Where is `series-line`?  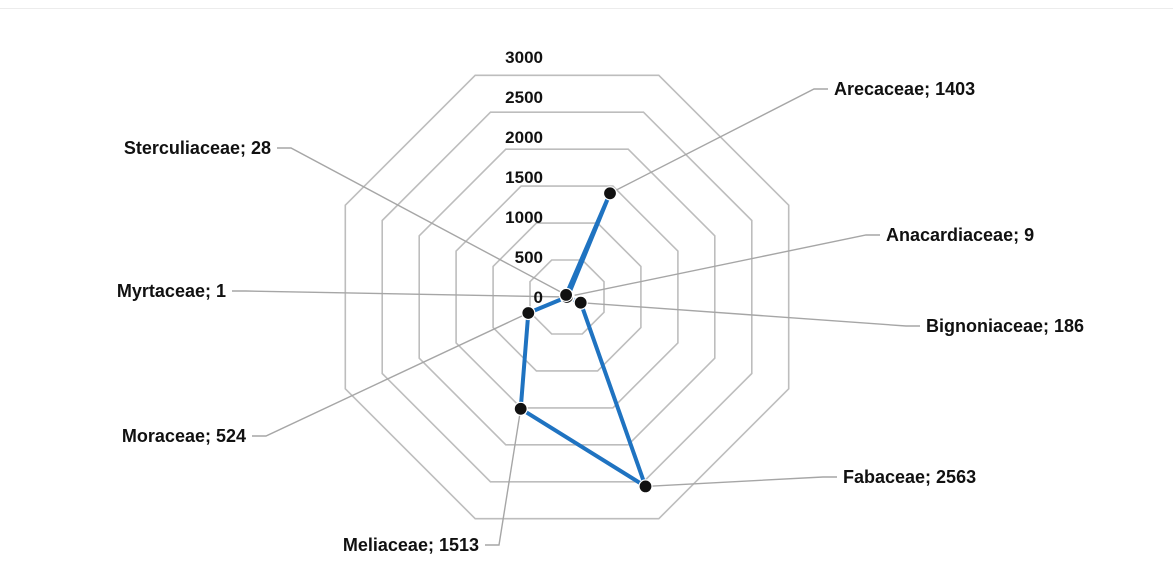
series-line is located at coordinates (583, 340).